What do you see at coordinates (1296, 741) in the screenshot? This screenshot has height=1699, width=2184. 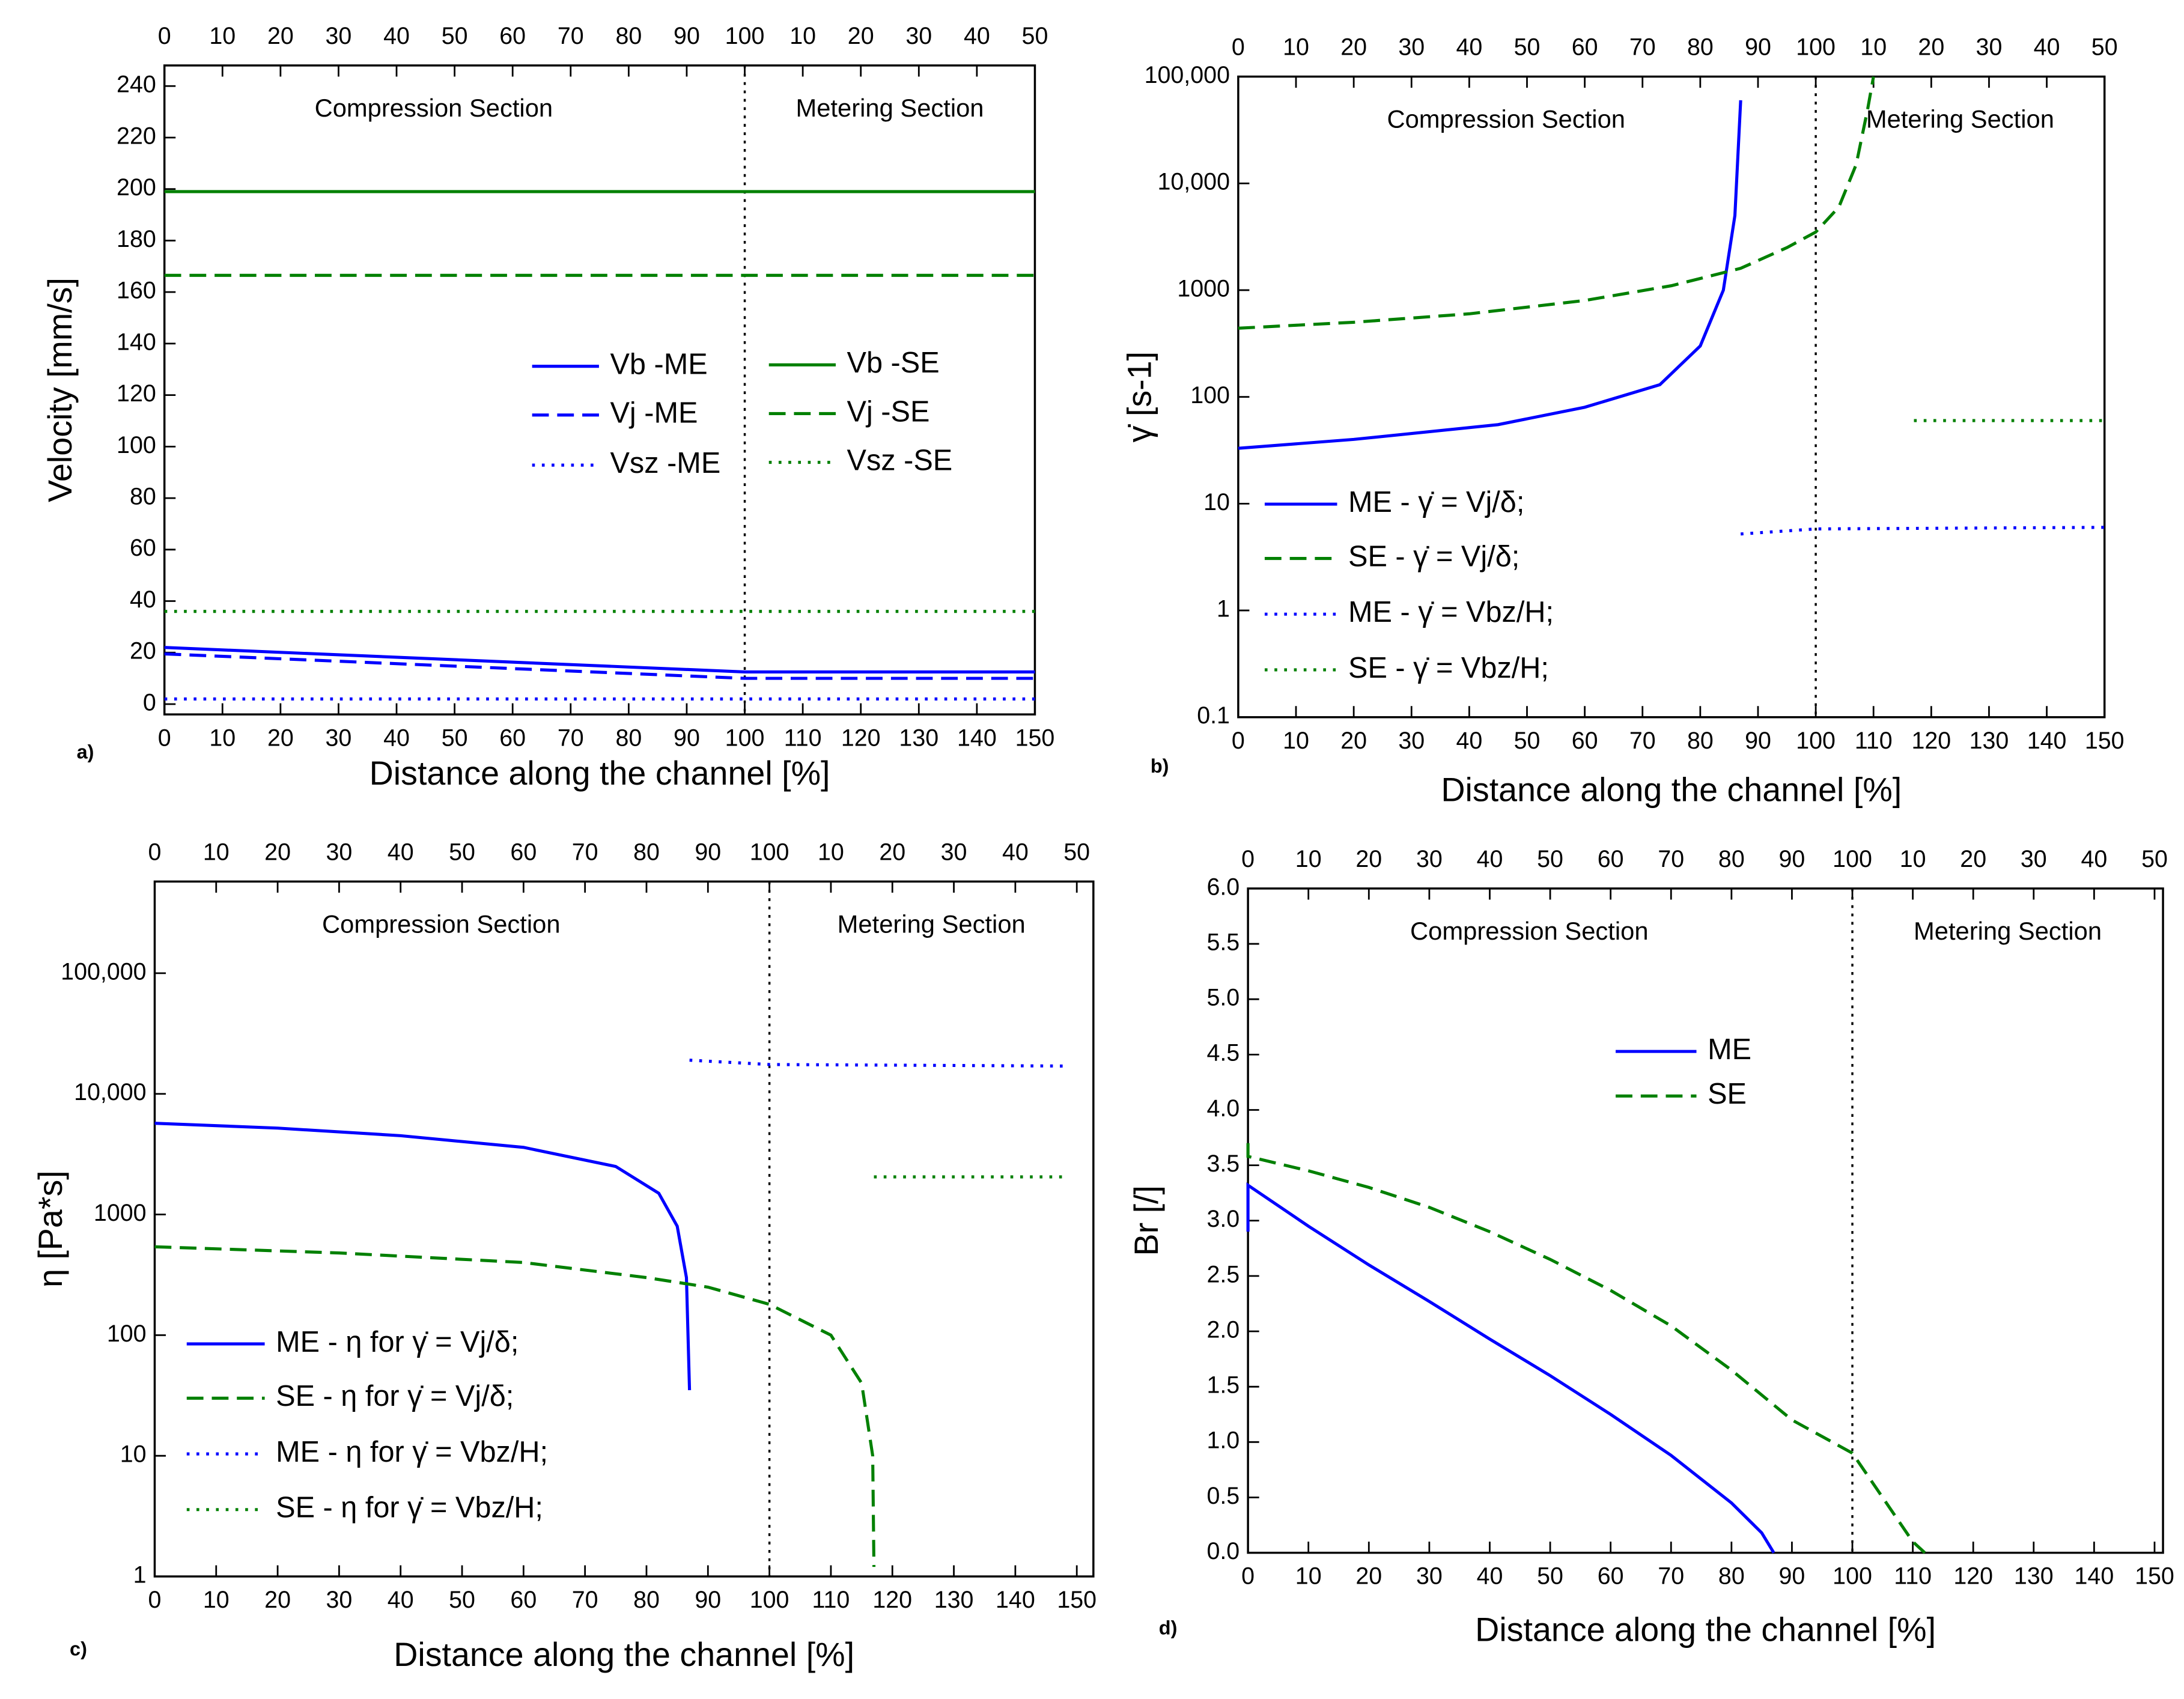 I see `x-tick-label: 10` at bounding box center [1296, 741].